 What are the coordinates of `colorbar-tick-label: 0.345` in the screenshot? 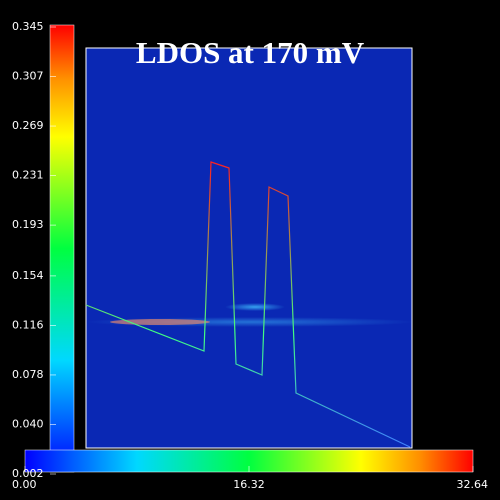 It's located at (28, 26).